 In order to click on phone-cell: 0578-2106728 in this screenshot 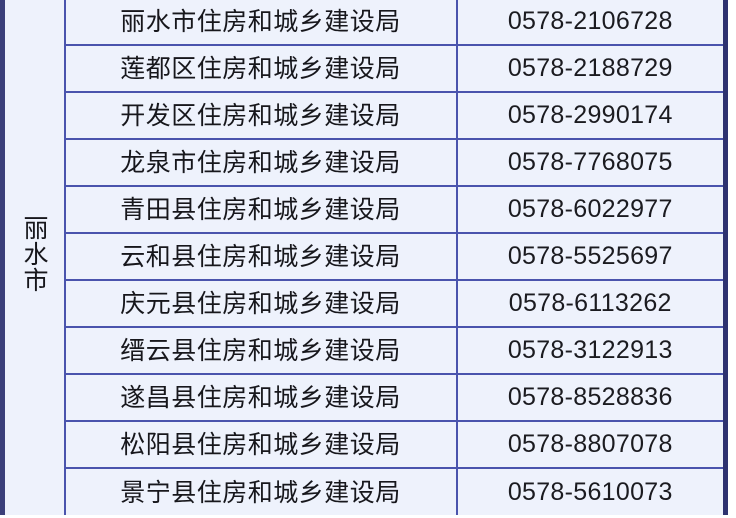, I will do `click(590, 23)`.